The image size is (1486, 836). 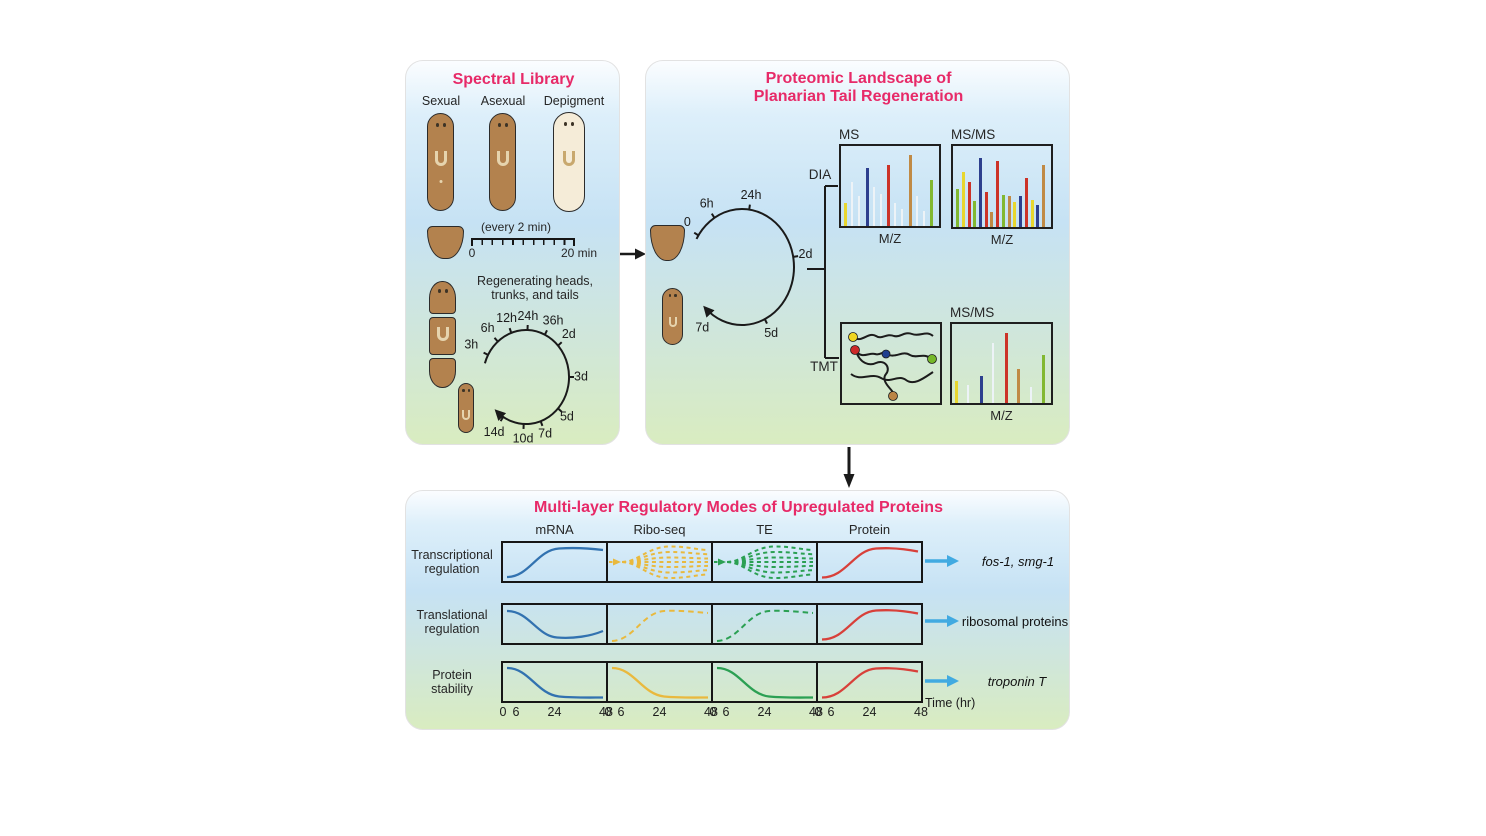 What do you see at coordinates (503, 101) in the screenshot?
I see `worm-label-asexual: Asexual` at bounding box center [503, 101].